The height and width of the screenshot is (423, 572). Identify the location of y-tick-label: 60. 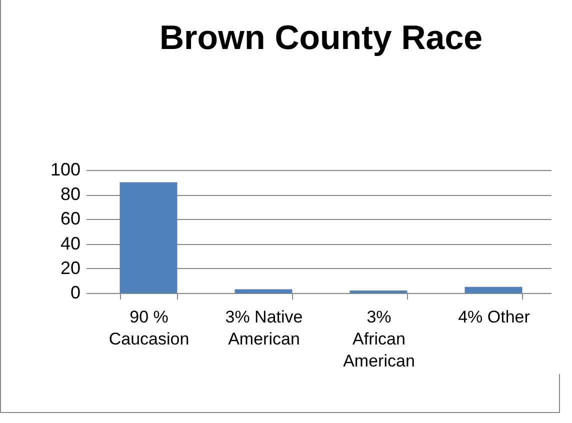
(70, 218).